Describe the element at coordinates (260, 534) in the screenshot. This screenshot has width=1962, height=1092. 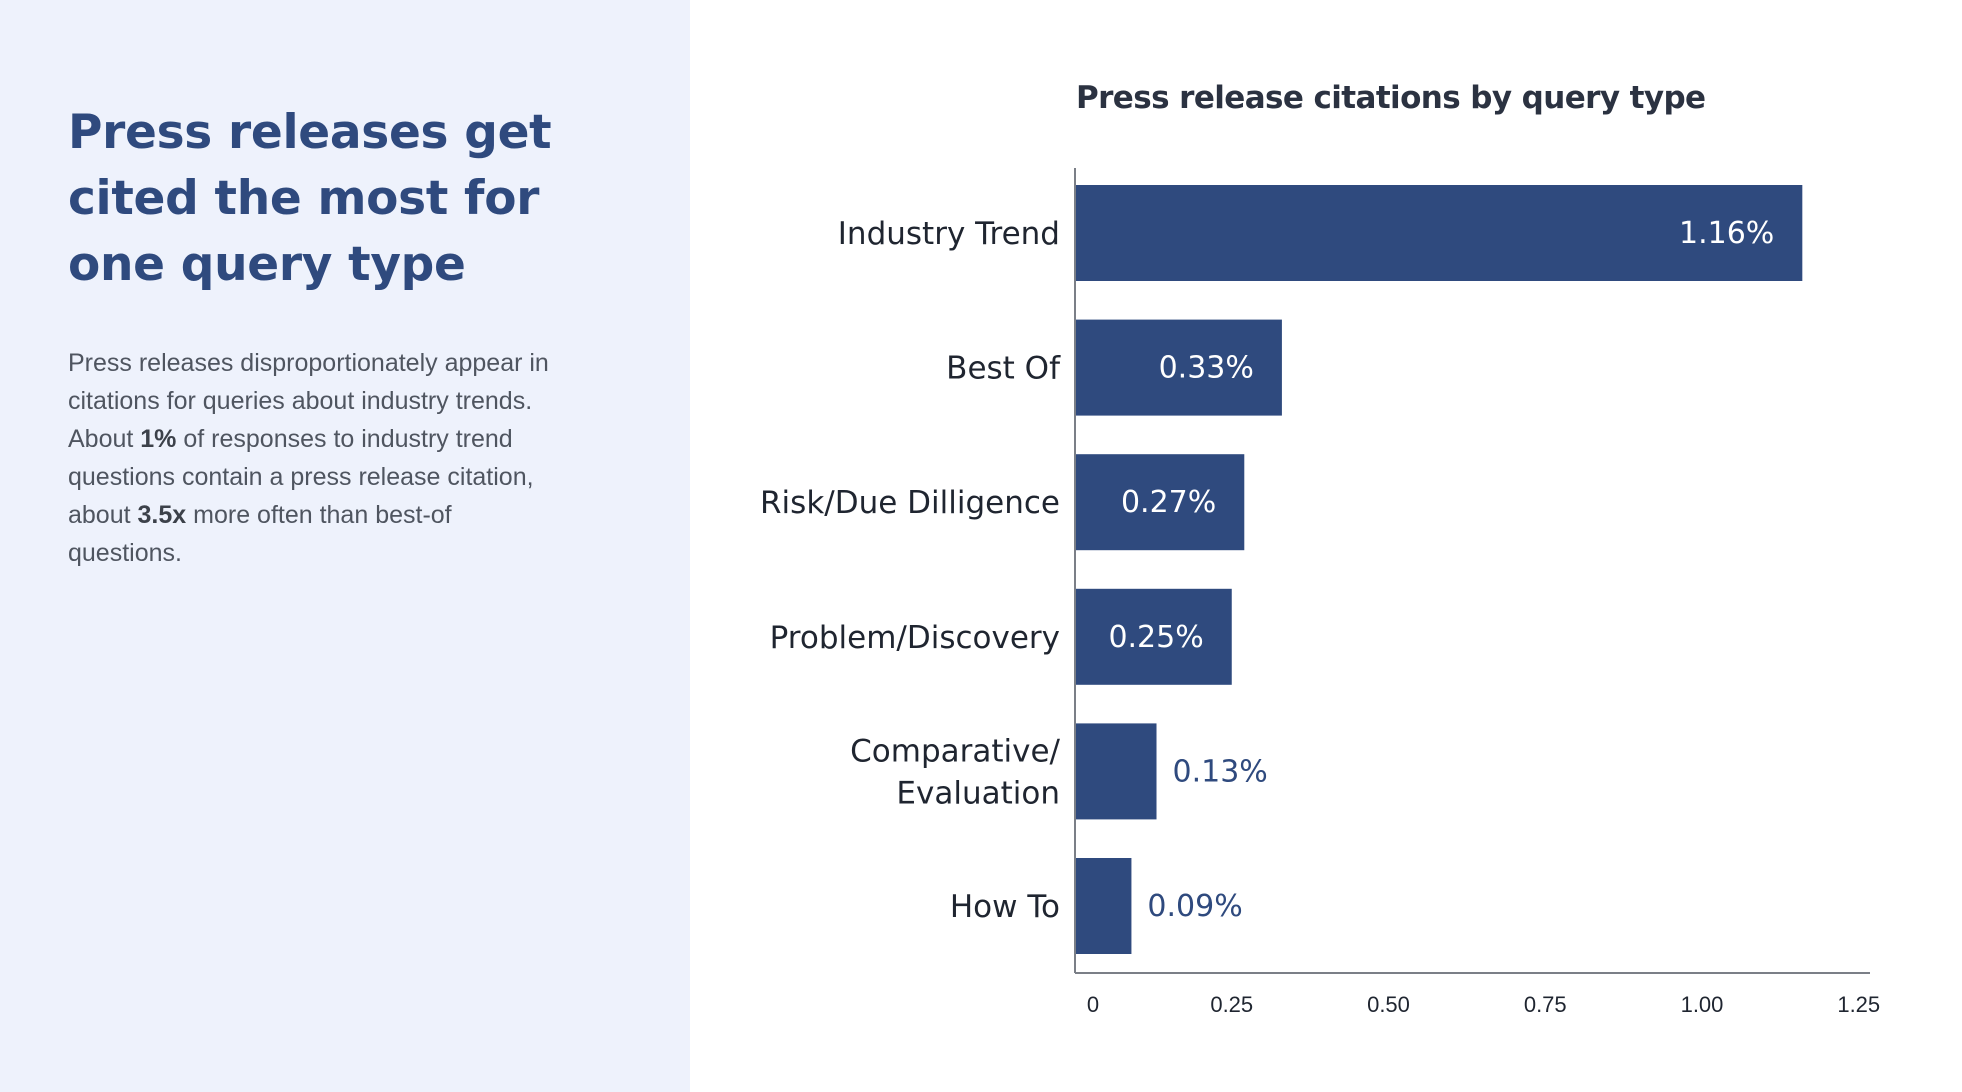
I see `body-text-segment: more often than best-of questions.` at that location.